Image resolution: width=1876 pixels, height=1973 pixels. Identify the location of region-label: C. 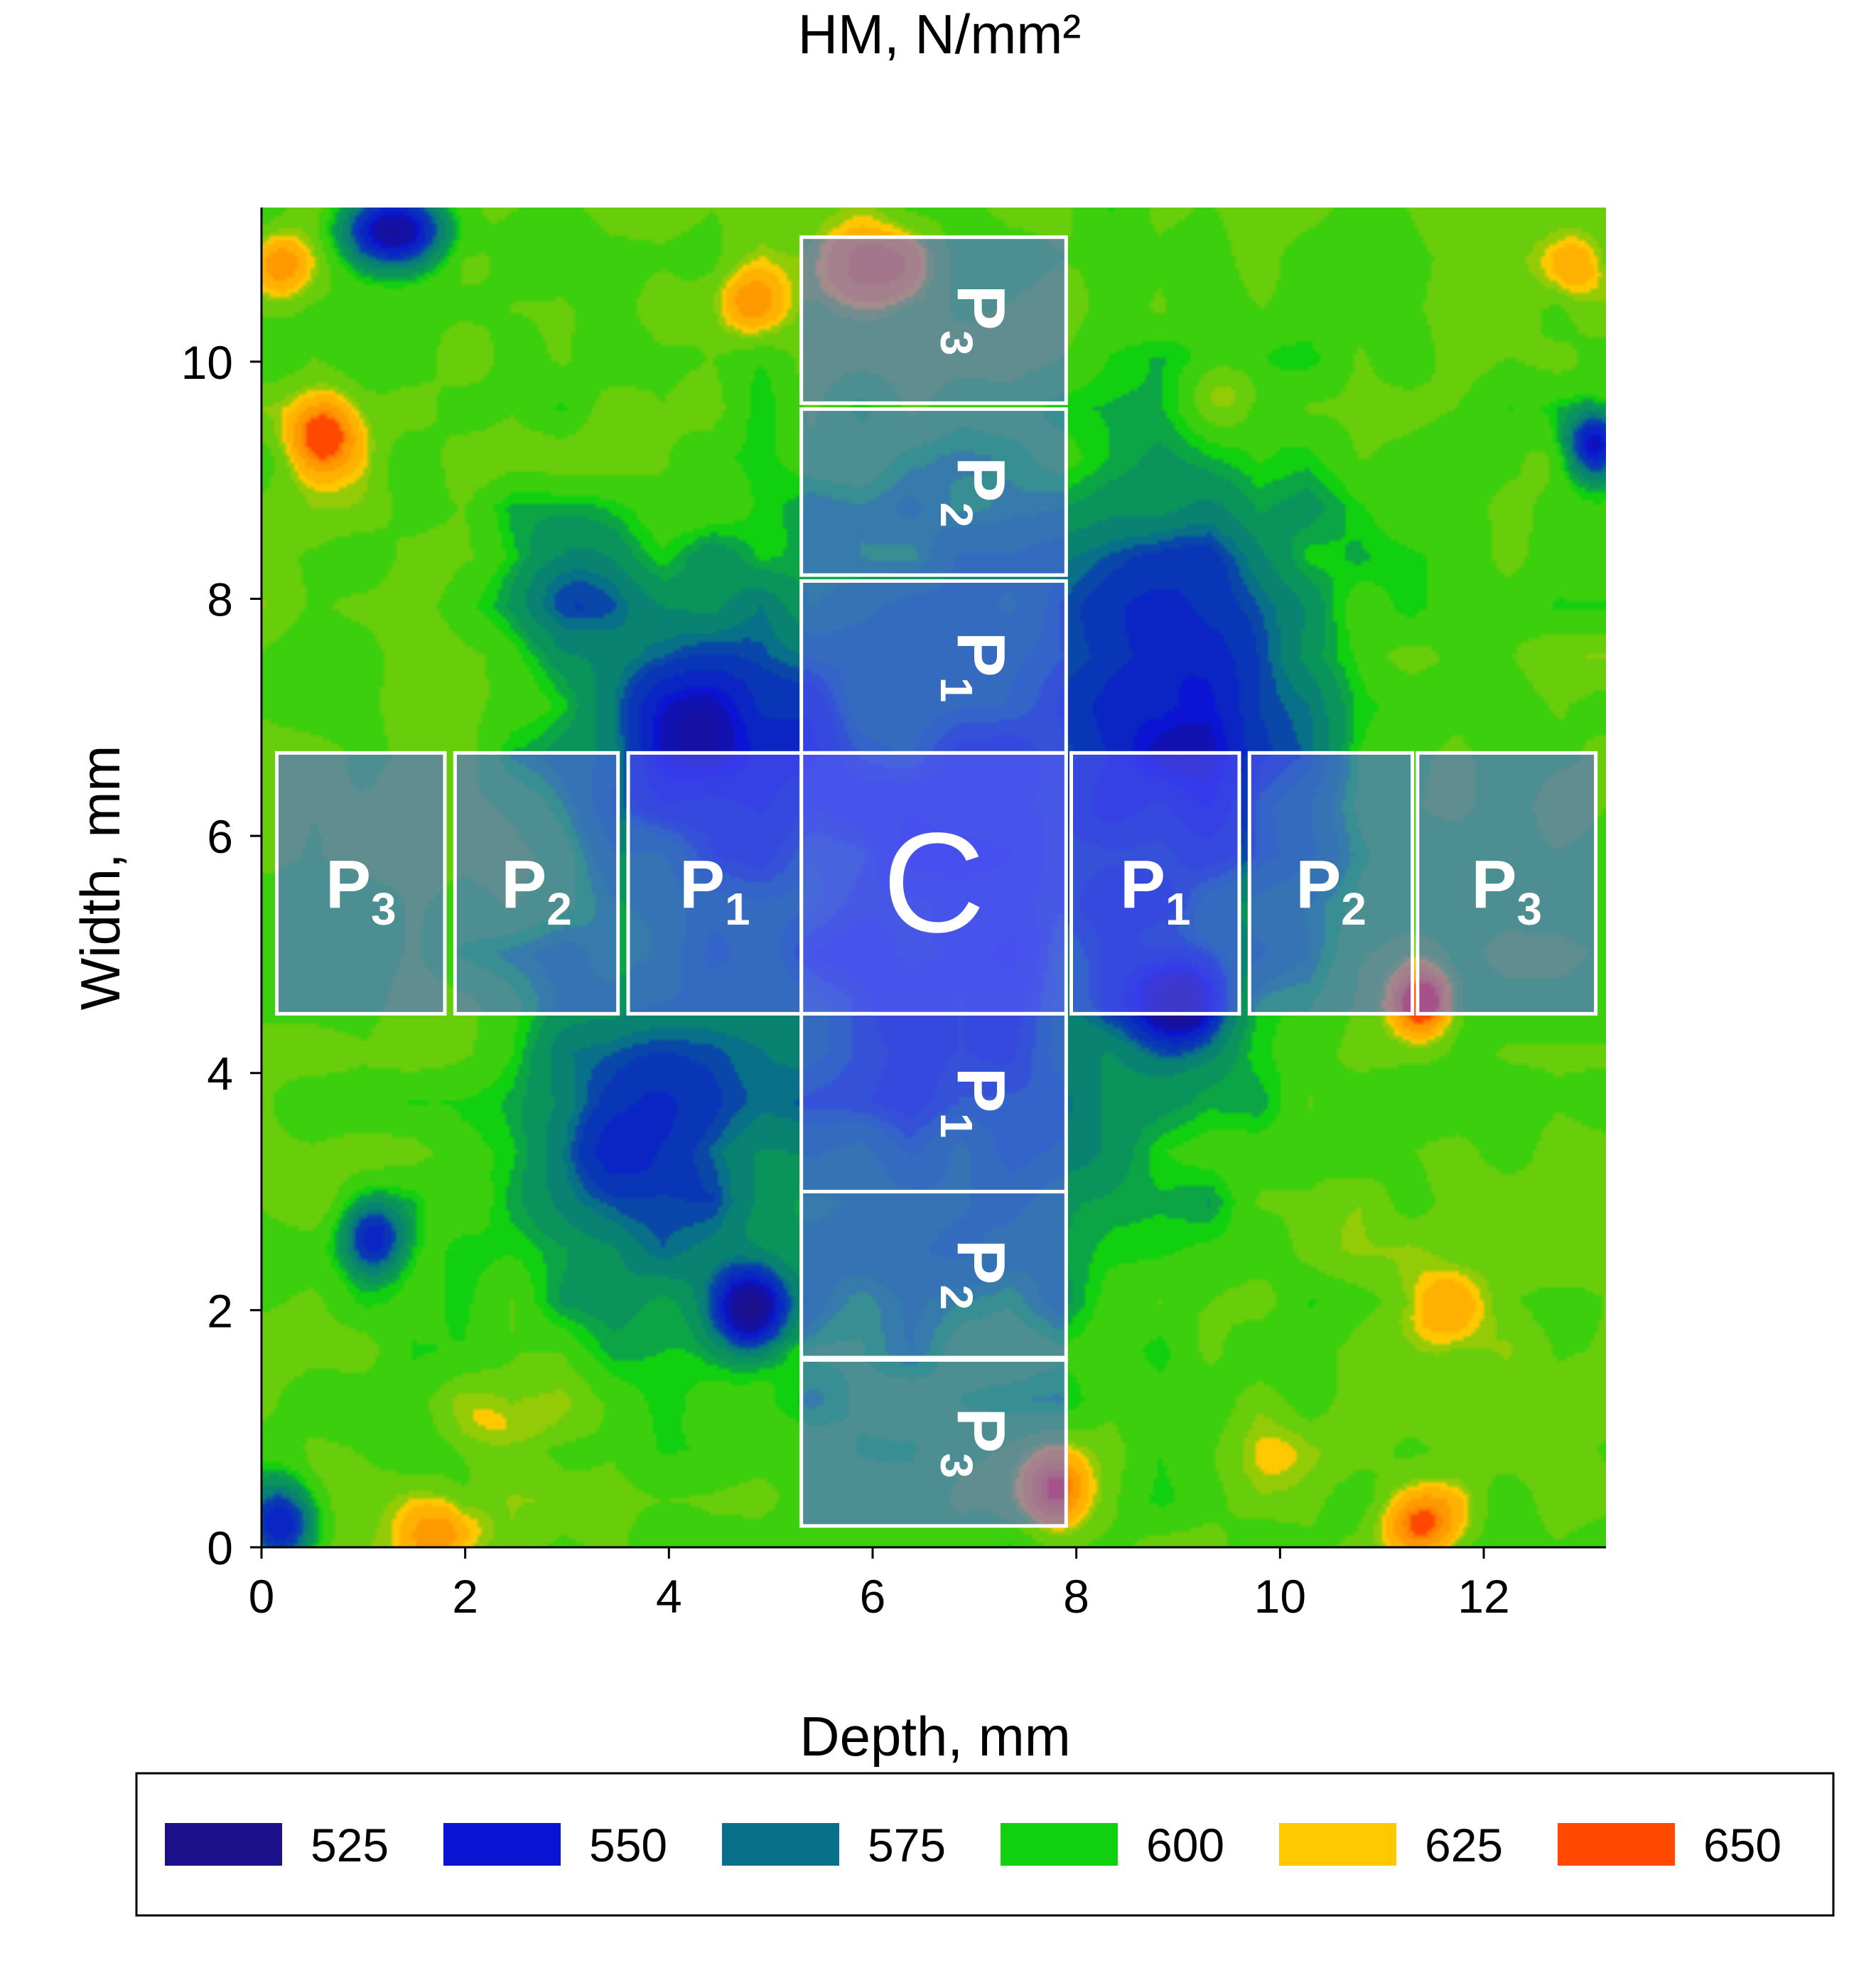
(934, 883).